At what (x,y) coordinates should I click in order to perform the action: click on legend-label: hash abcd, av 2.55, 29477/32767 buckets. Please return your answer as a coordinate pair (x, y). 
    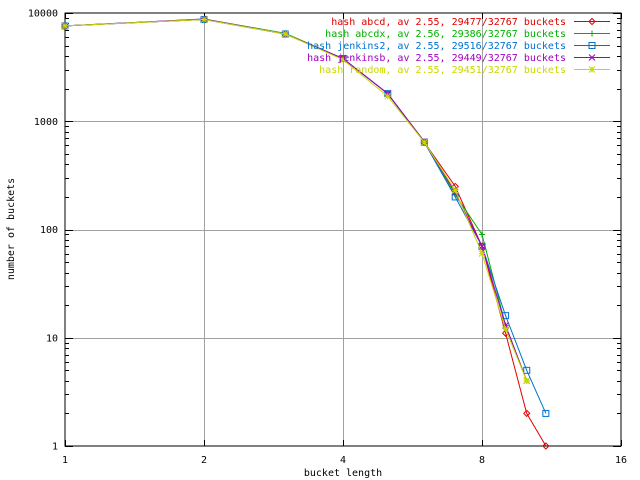
    Looking at the image, I should click on (448, 22).